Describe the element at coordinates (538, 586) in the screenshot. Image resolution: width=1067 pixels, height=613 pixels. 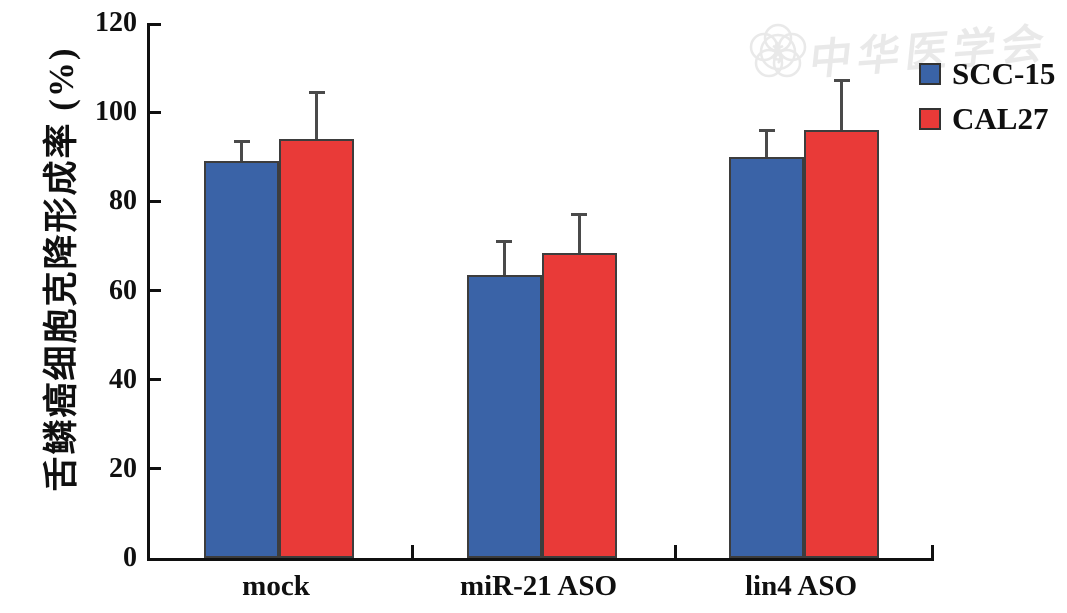
I see `x-category-label: miR-21 ASO` at that location.